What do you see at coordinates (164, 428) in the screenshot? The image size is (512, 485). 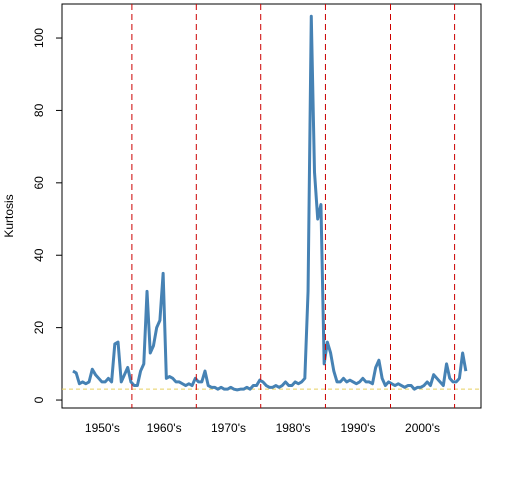 I see `x-category-label: 1960's` at bounding box center [164, 428].